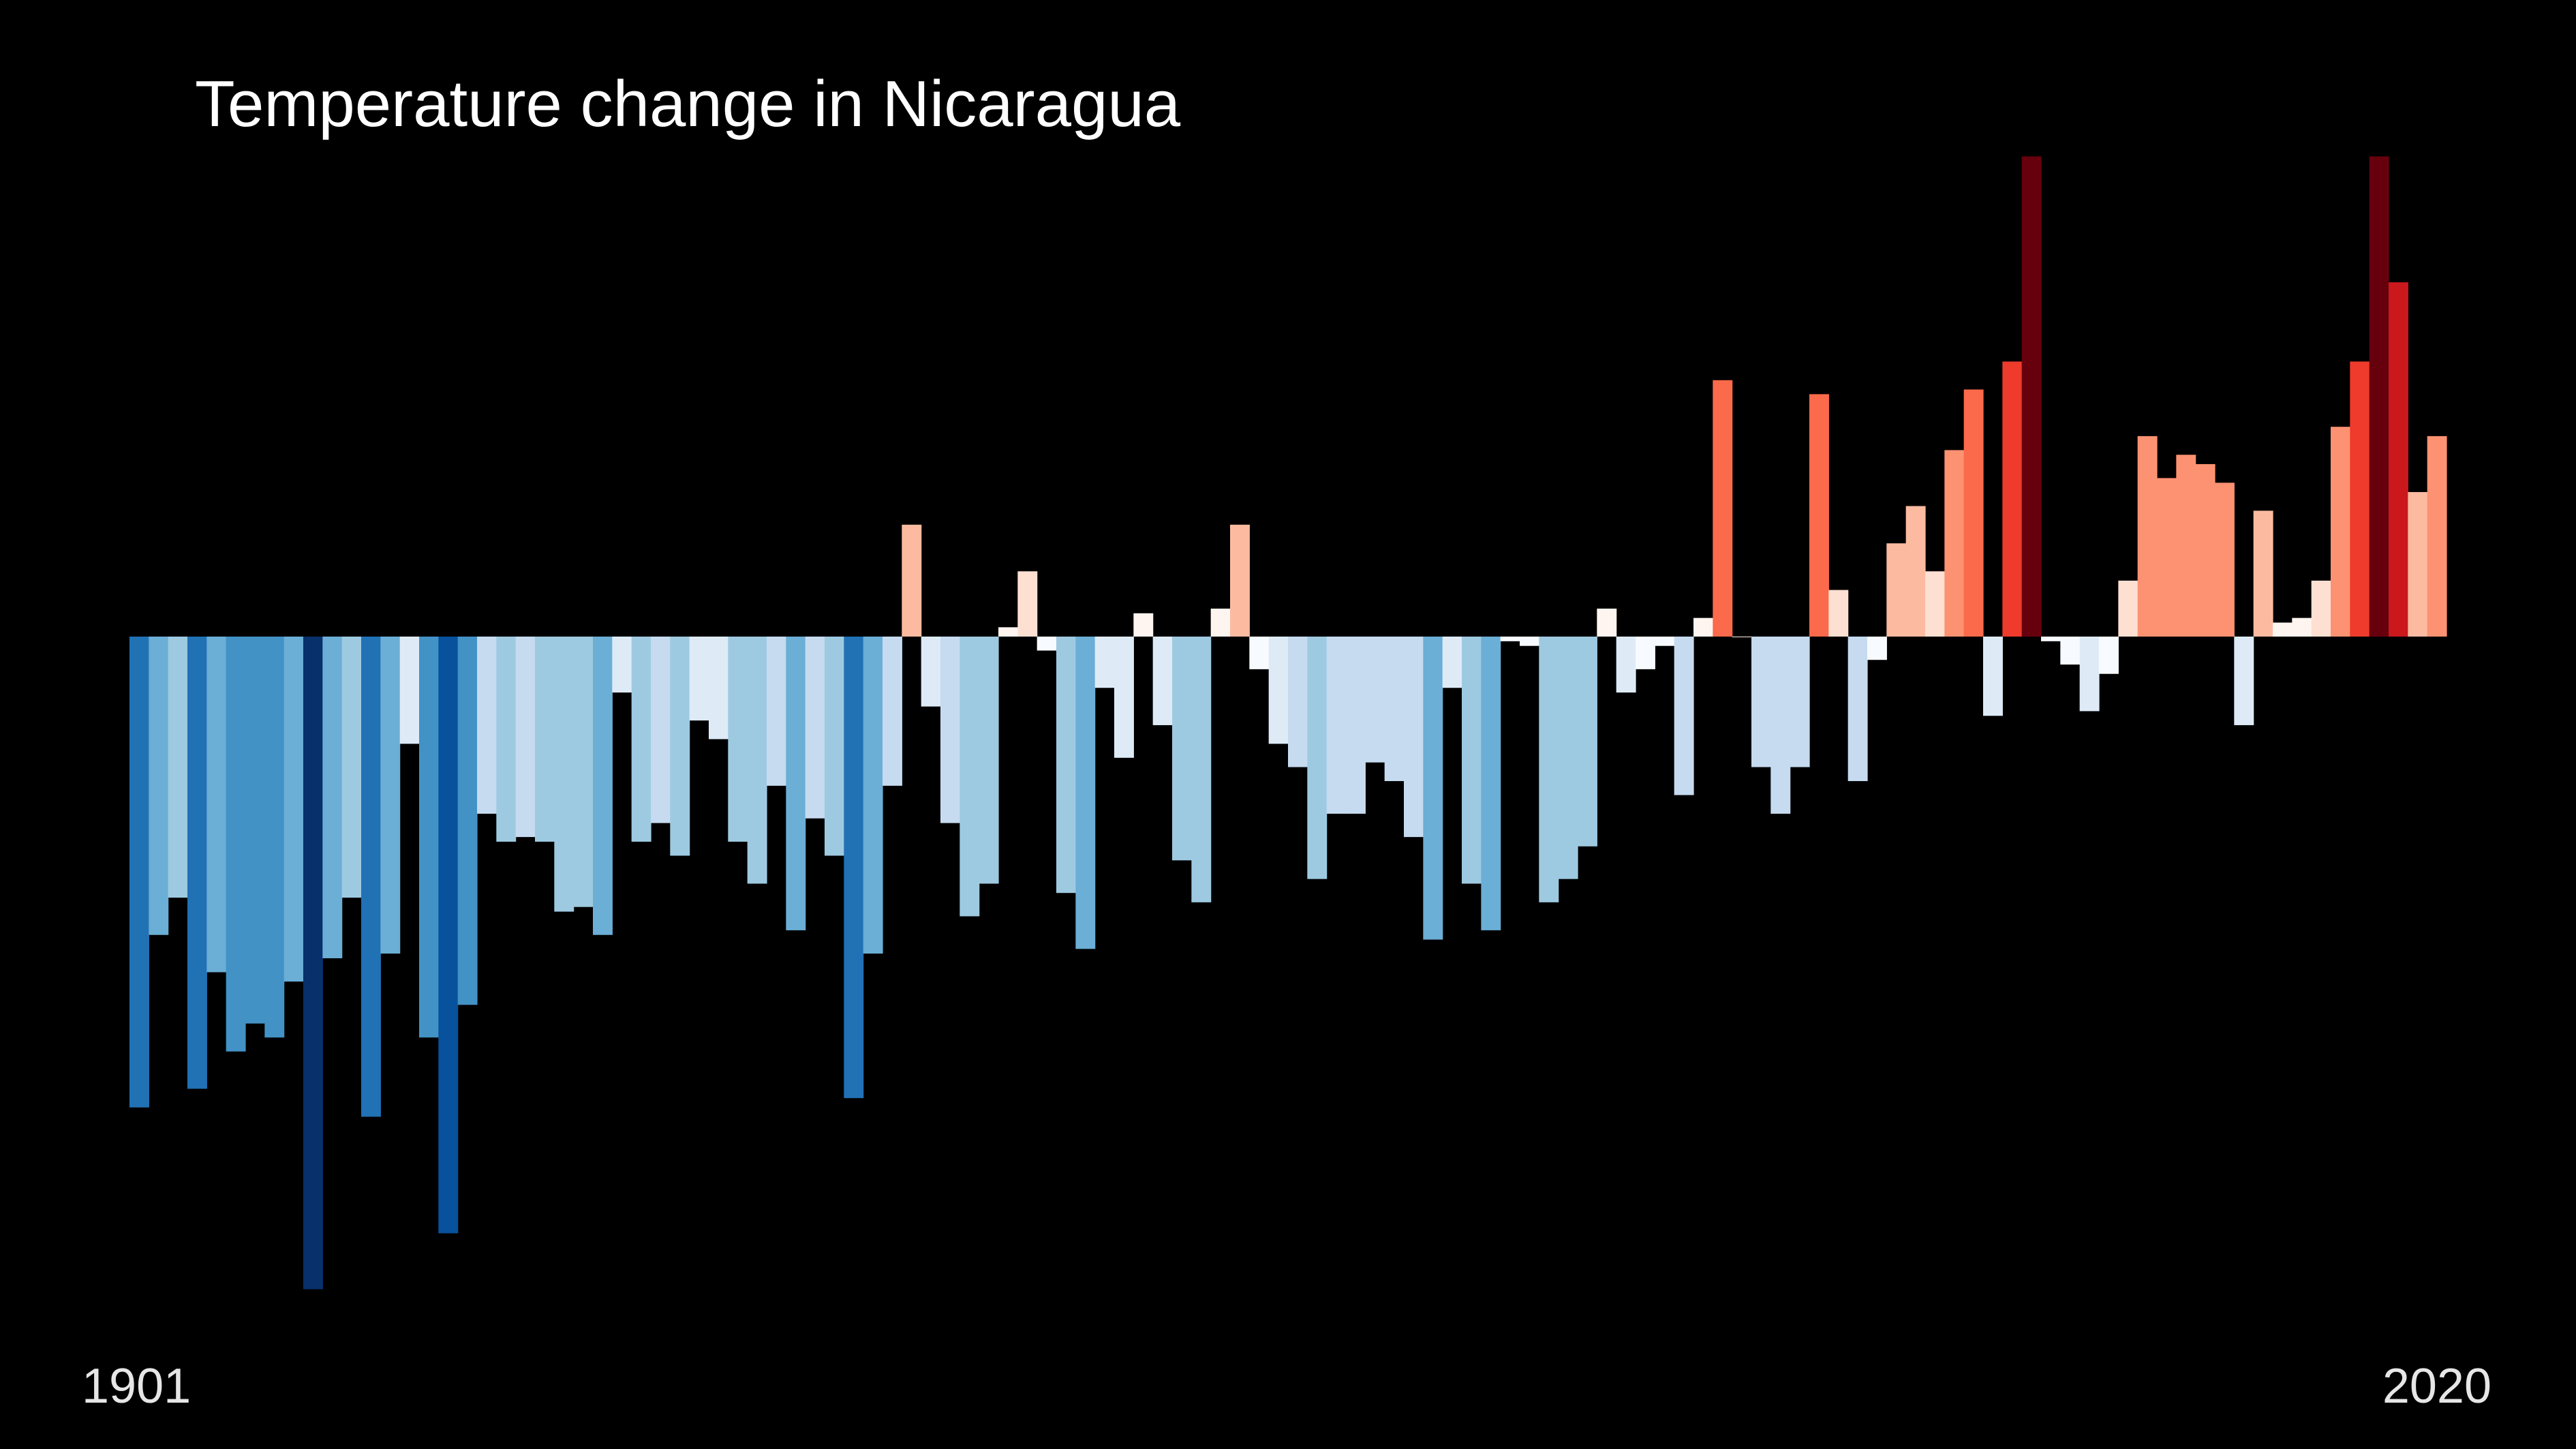 This screenshot has width=2576, height=1449. I want to click on bar-1946, so click(1008, 632).